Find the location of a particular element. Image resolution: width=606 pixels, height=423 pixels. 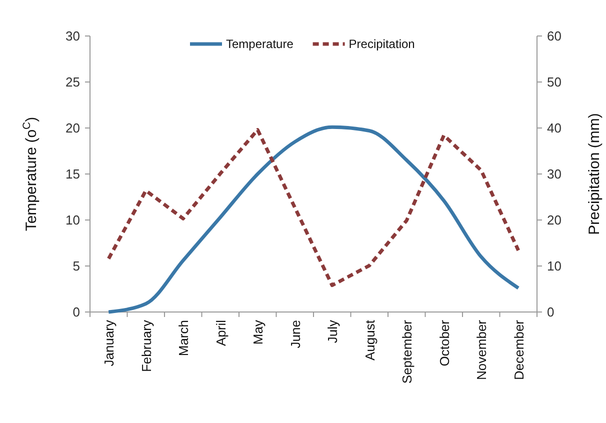

x-tick-label: April is located at coordinates (220, 333).